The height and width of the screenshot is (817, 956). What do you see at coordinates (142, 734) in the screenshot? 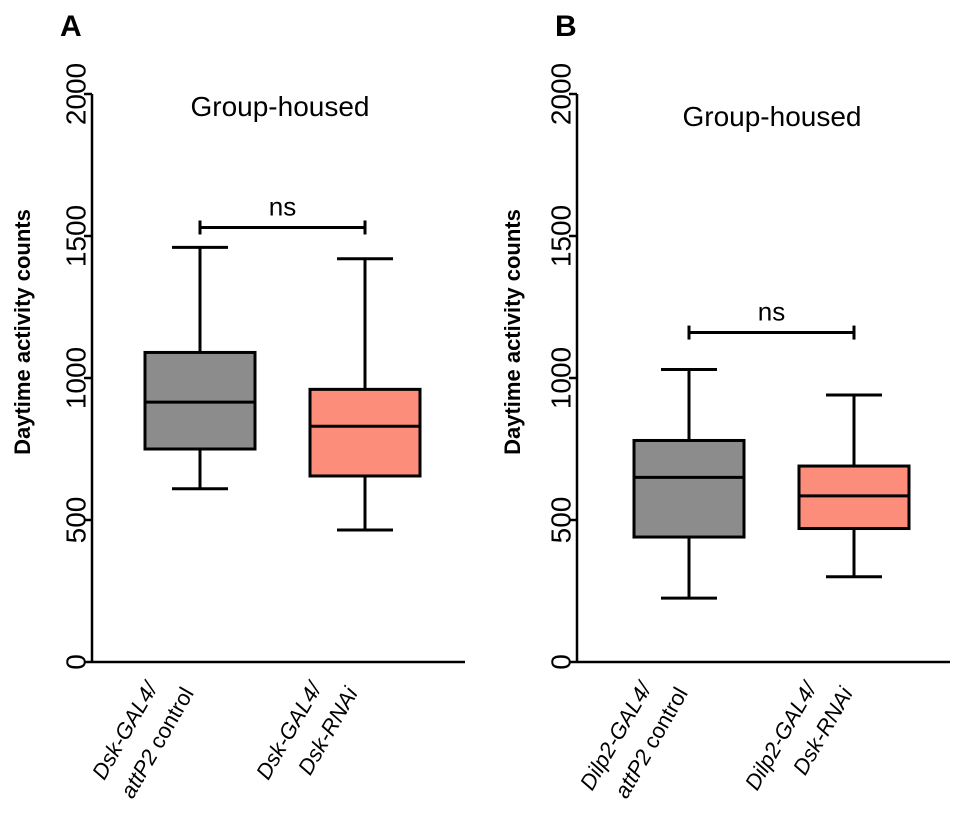
I see `x-category-label: Dsk-GAL4/attP2 control` at bounding box center [142, 734].